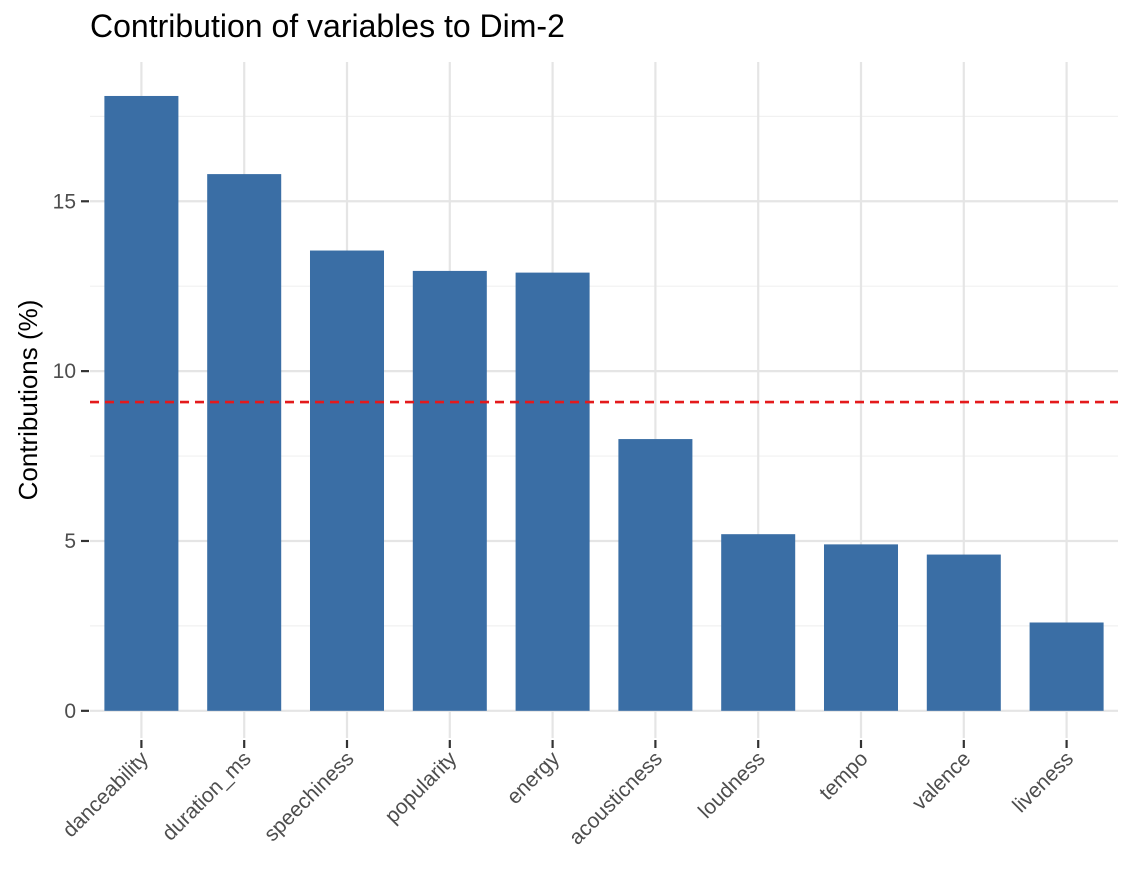 The height and width of the screenshot is (883, 1130). What do you see at coordinates (758, 622) in the screenshot?
I see `bar-loudness` at bounding box center [758, 622].